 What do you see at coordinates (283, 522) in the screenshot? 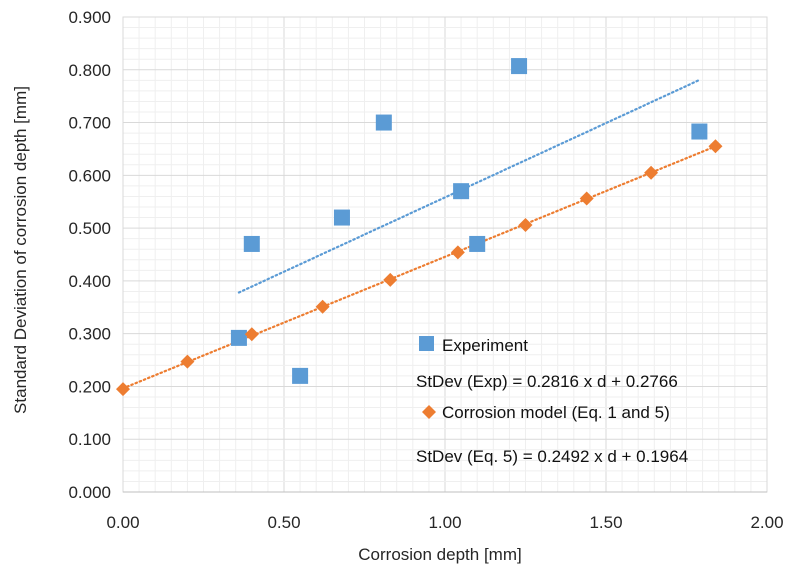
I see `x-tick-label: 0.50` at bounding box center [283, 522].